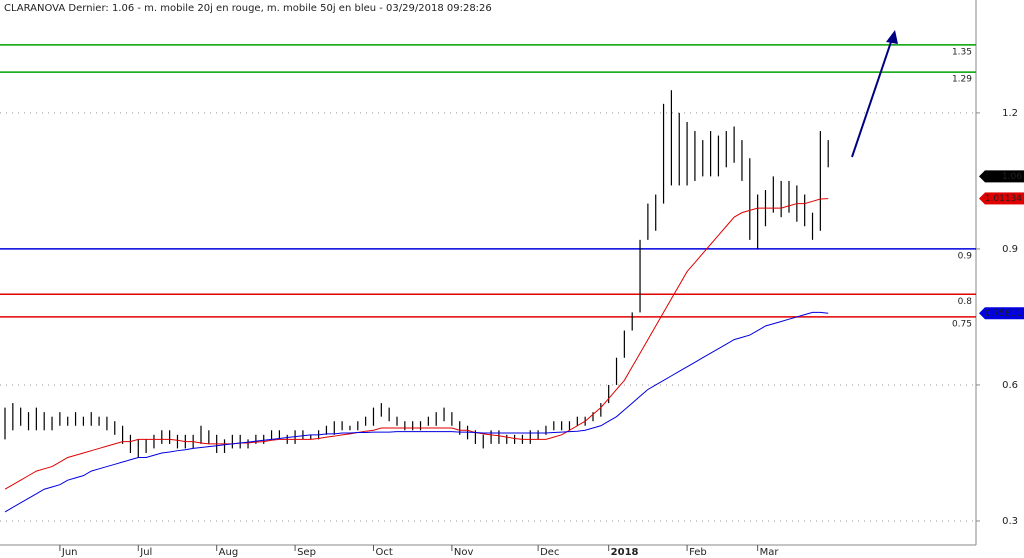  I want to click on x-tick-label: Aug, so click(229, 552).